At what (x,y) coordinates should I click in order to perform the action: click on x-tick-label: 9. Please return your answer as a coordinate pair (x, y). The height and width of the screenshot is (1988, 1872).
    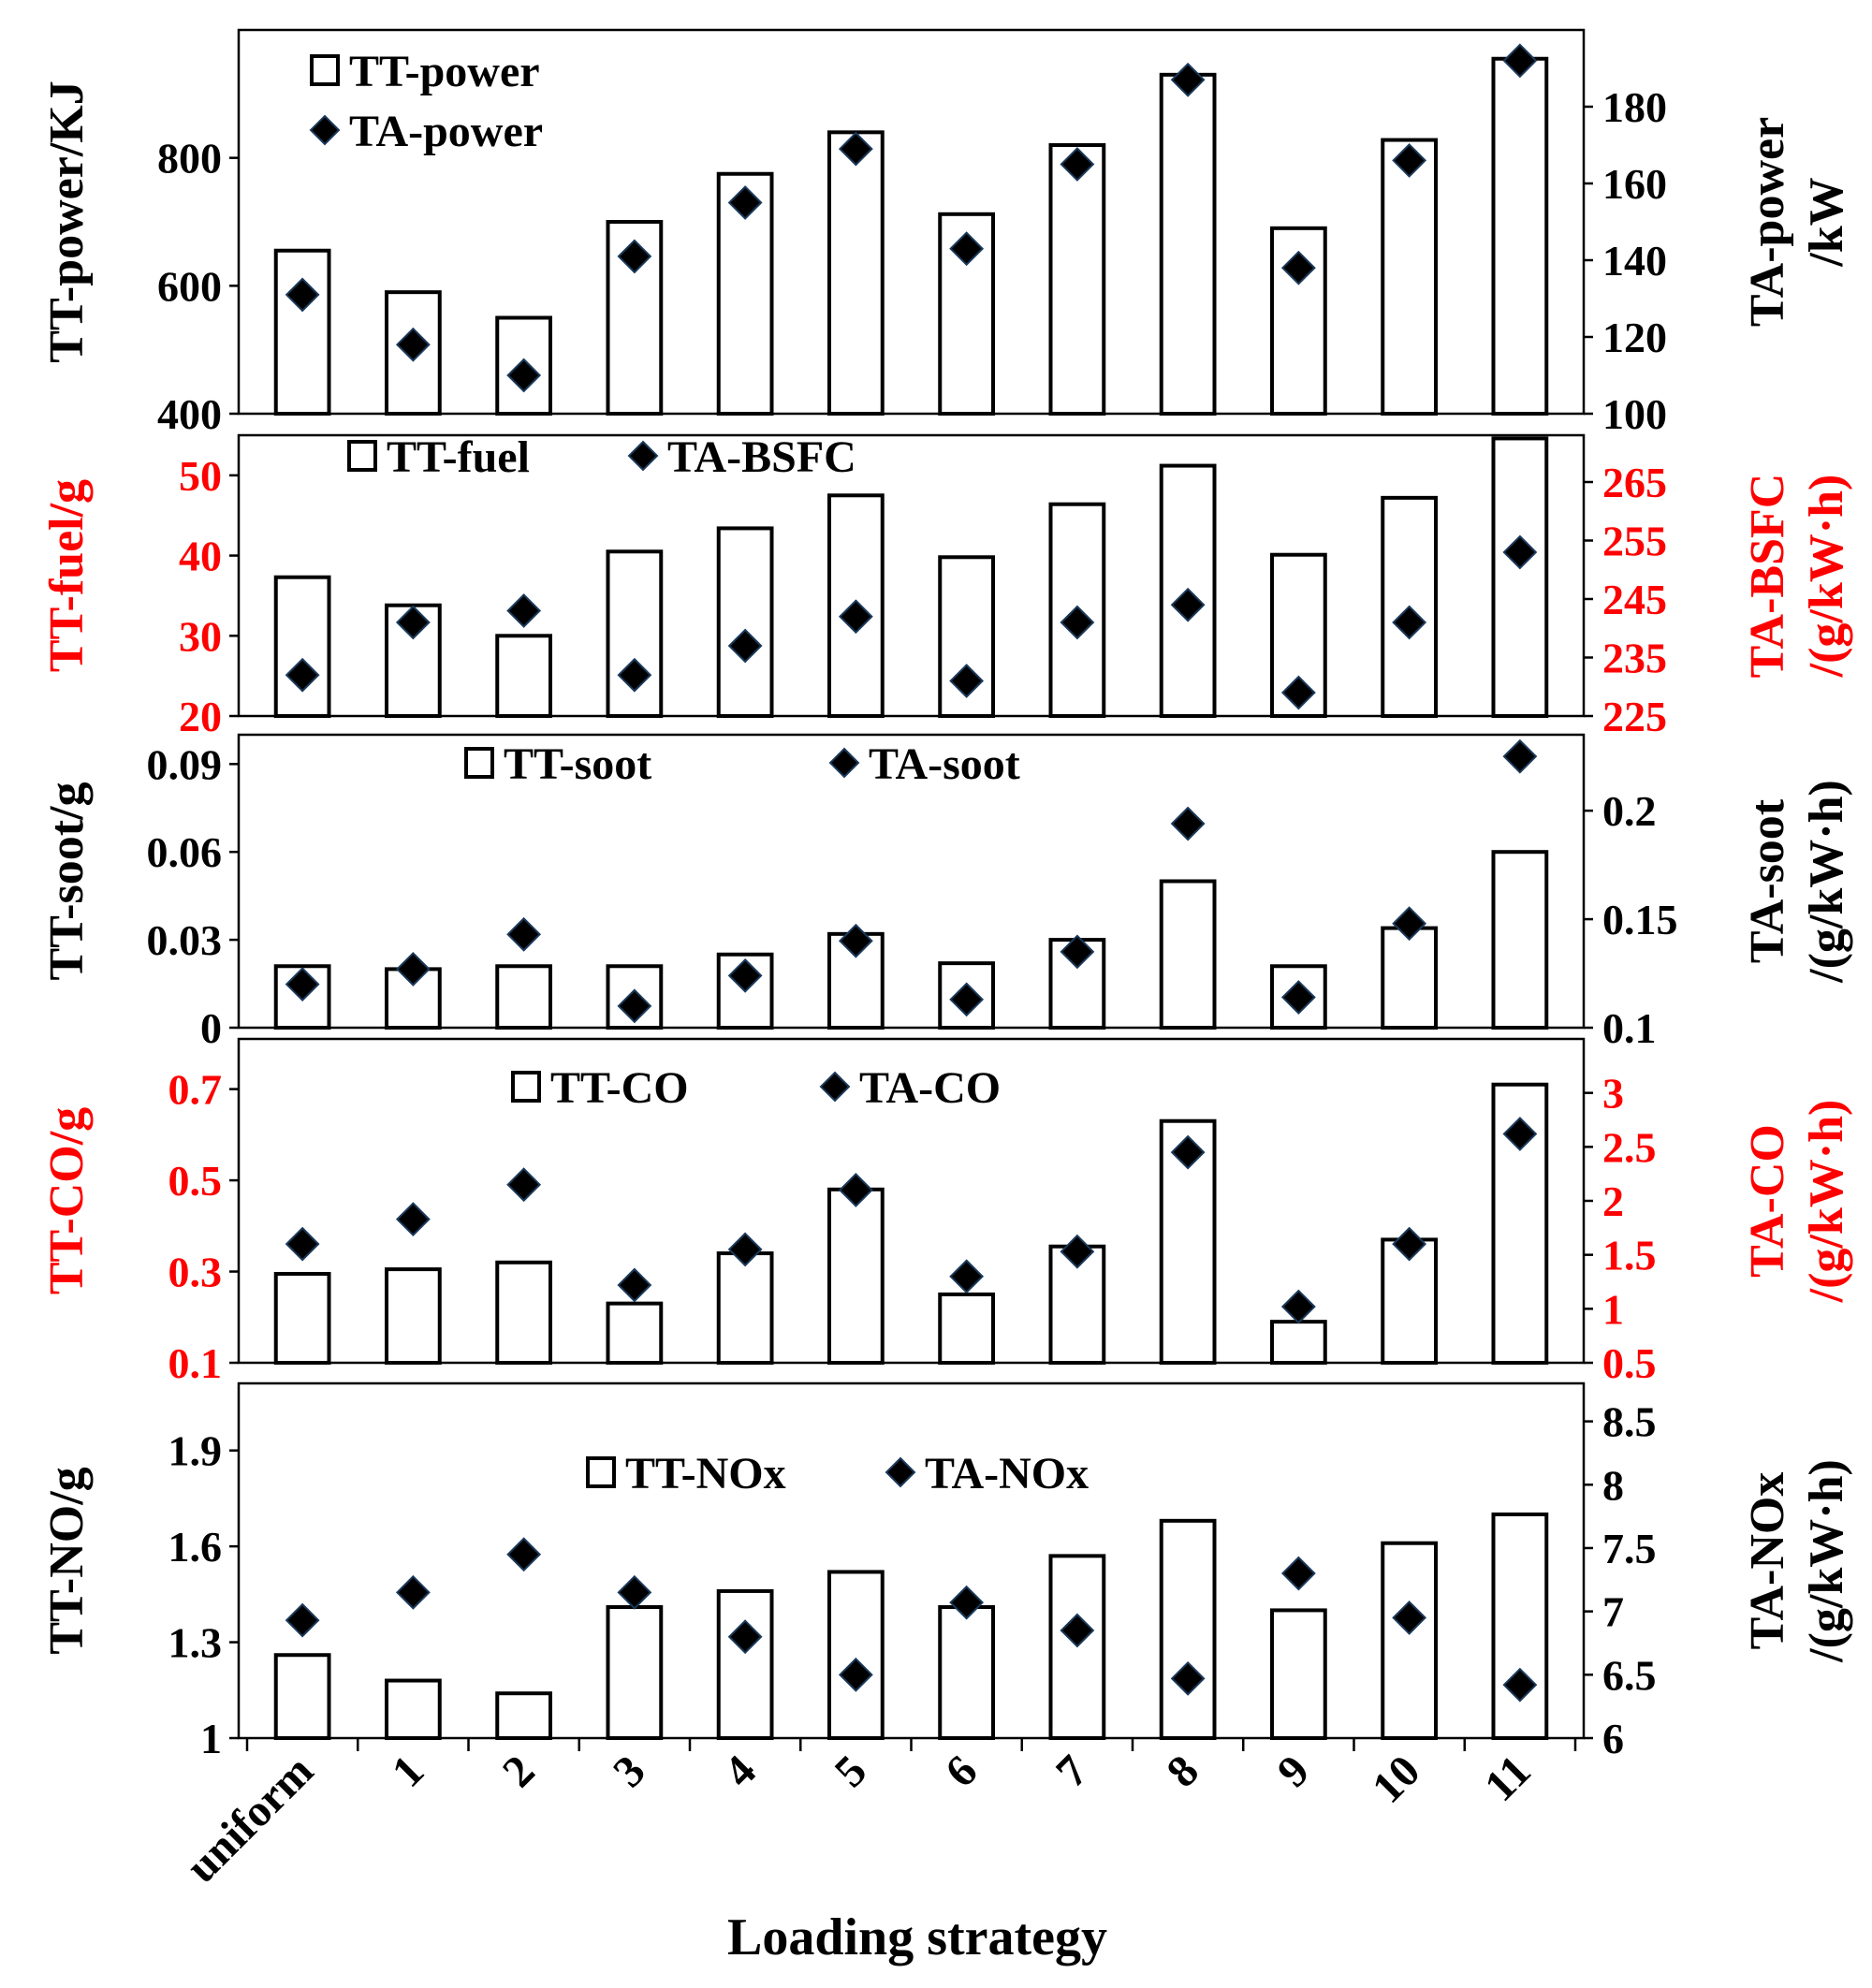
    Looking at the image, I should click on (1293, 1771).